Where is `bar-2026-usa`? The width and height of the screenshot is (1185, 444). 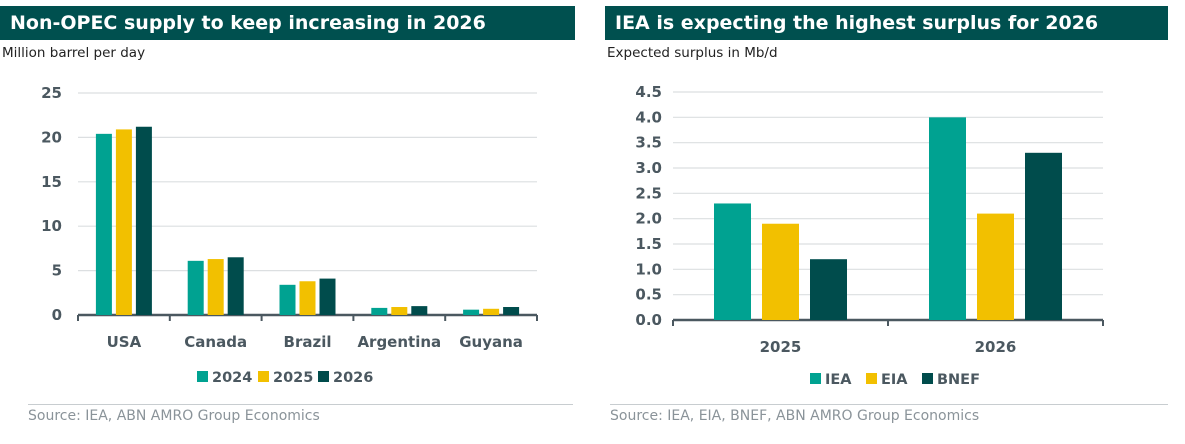
bar-2026-usa is located at coordinates (143, 220).